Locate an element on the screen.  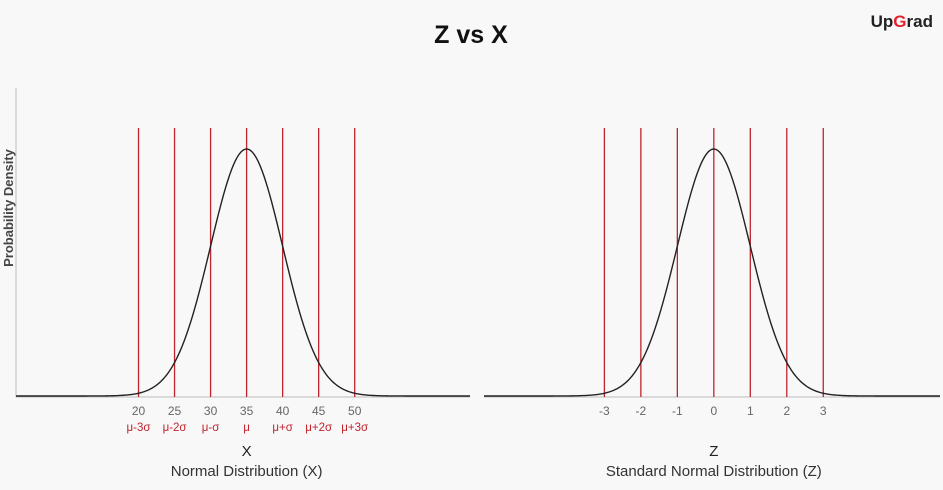
tick-label: 45 is located at coordinates (319, 411).